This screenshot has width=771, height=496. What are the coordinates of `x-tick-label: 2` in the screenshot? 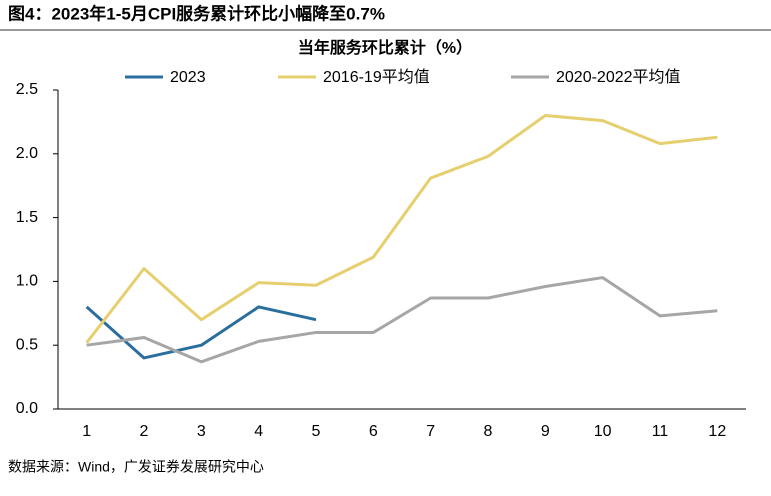 It's located at (144, 431).